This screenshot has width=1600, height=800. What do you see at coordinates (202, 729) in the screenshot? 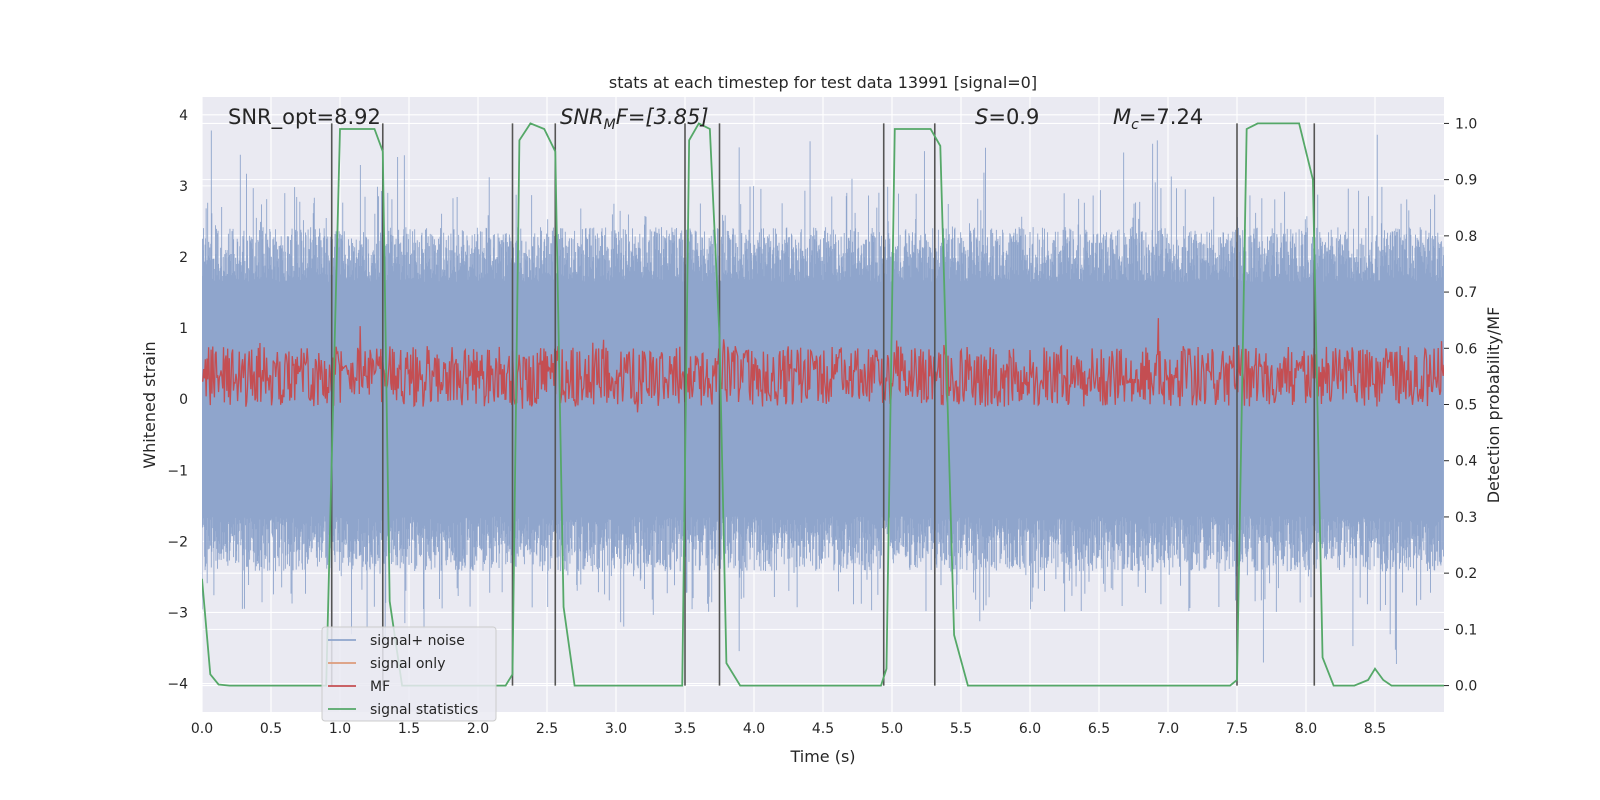
I see `x-tick-label: 0.0` at bounding box center [202, 729].